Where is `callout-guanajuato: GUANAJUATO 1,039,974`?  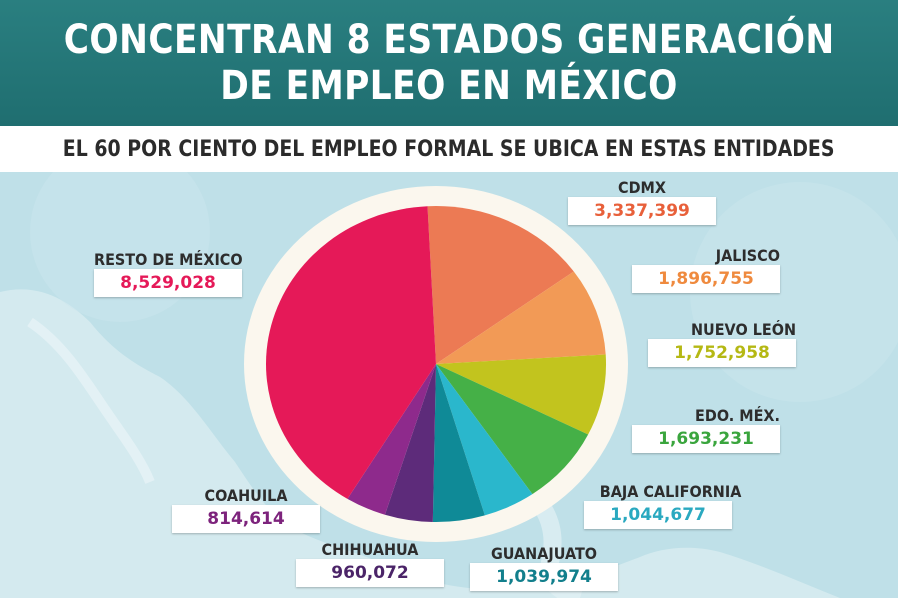
callout-guanajuato: GUANAJUATO 1,039,974 is located at coordinates (544, 567).